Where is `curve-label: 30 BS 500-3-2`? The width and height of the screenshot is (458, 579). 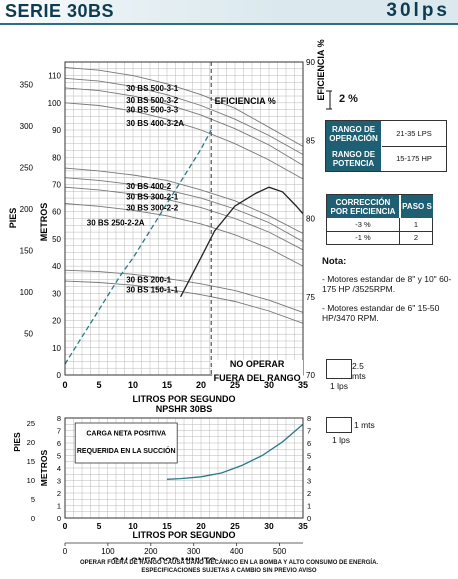
curve-label: 30 BS 500-3-2 is located at coordinates (152, 100).